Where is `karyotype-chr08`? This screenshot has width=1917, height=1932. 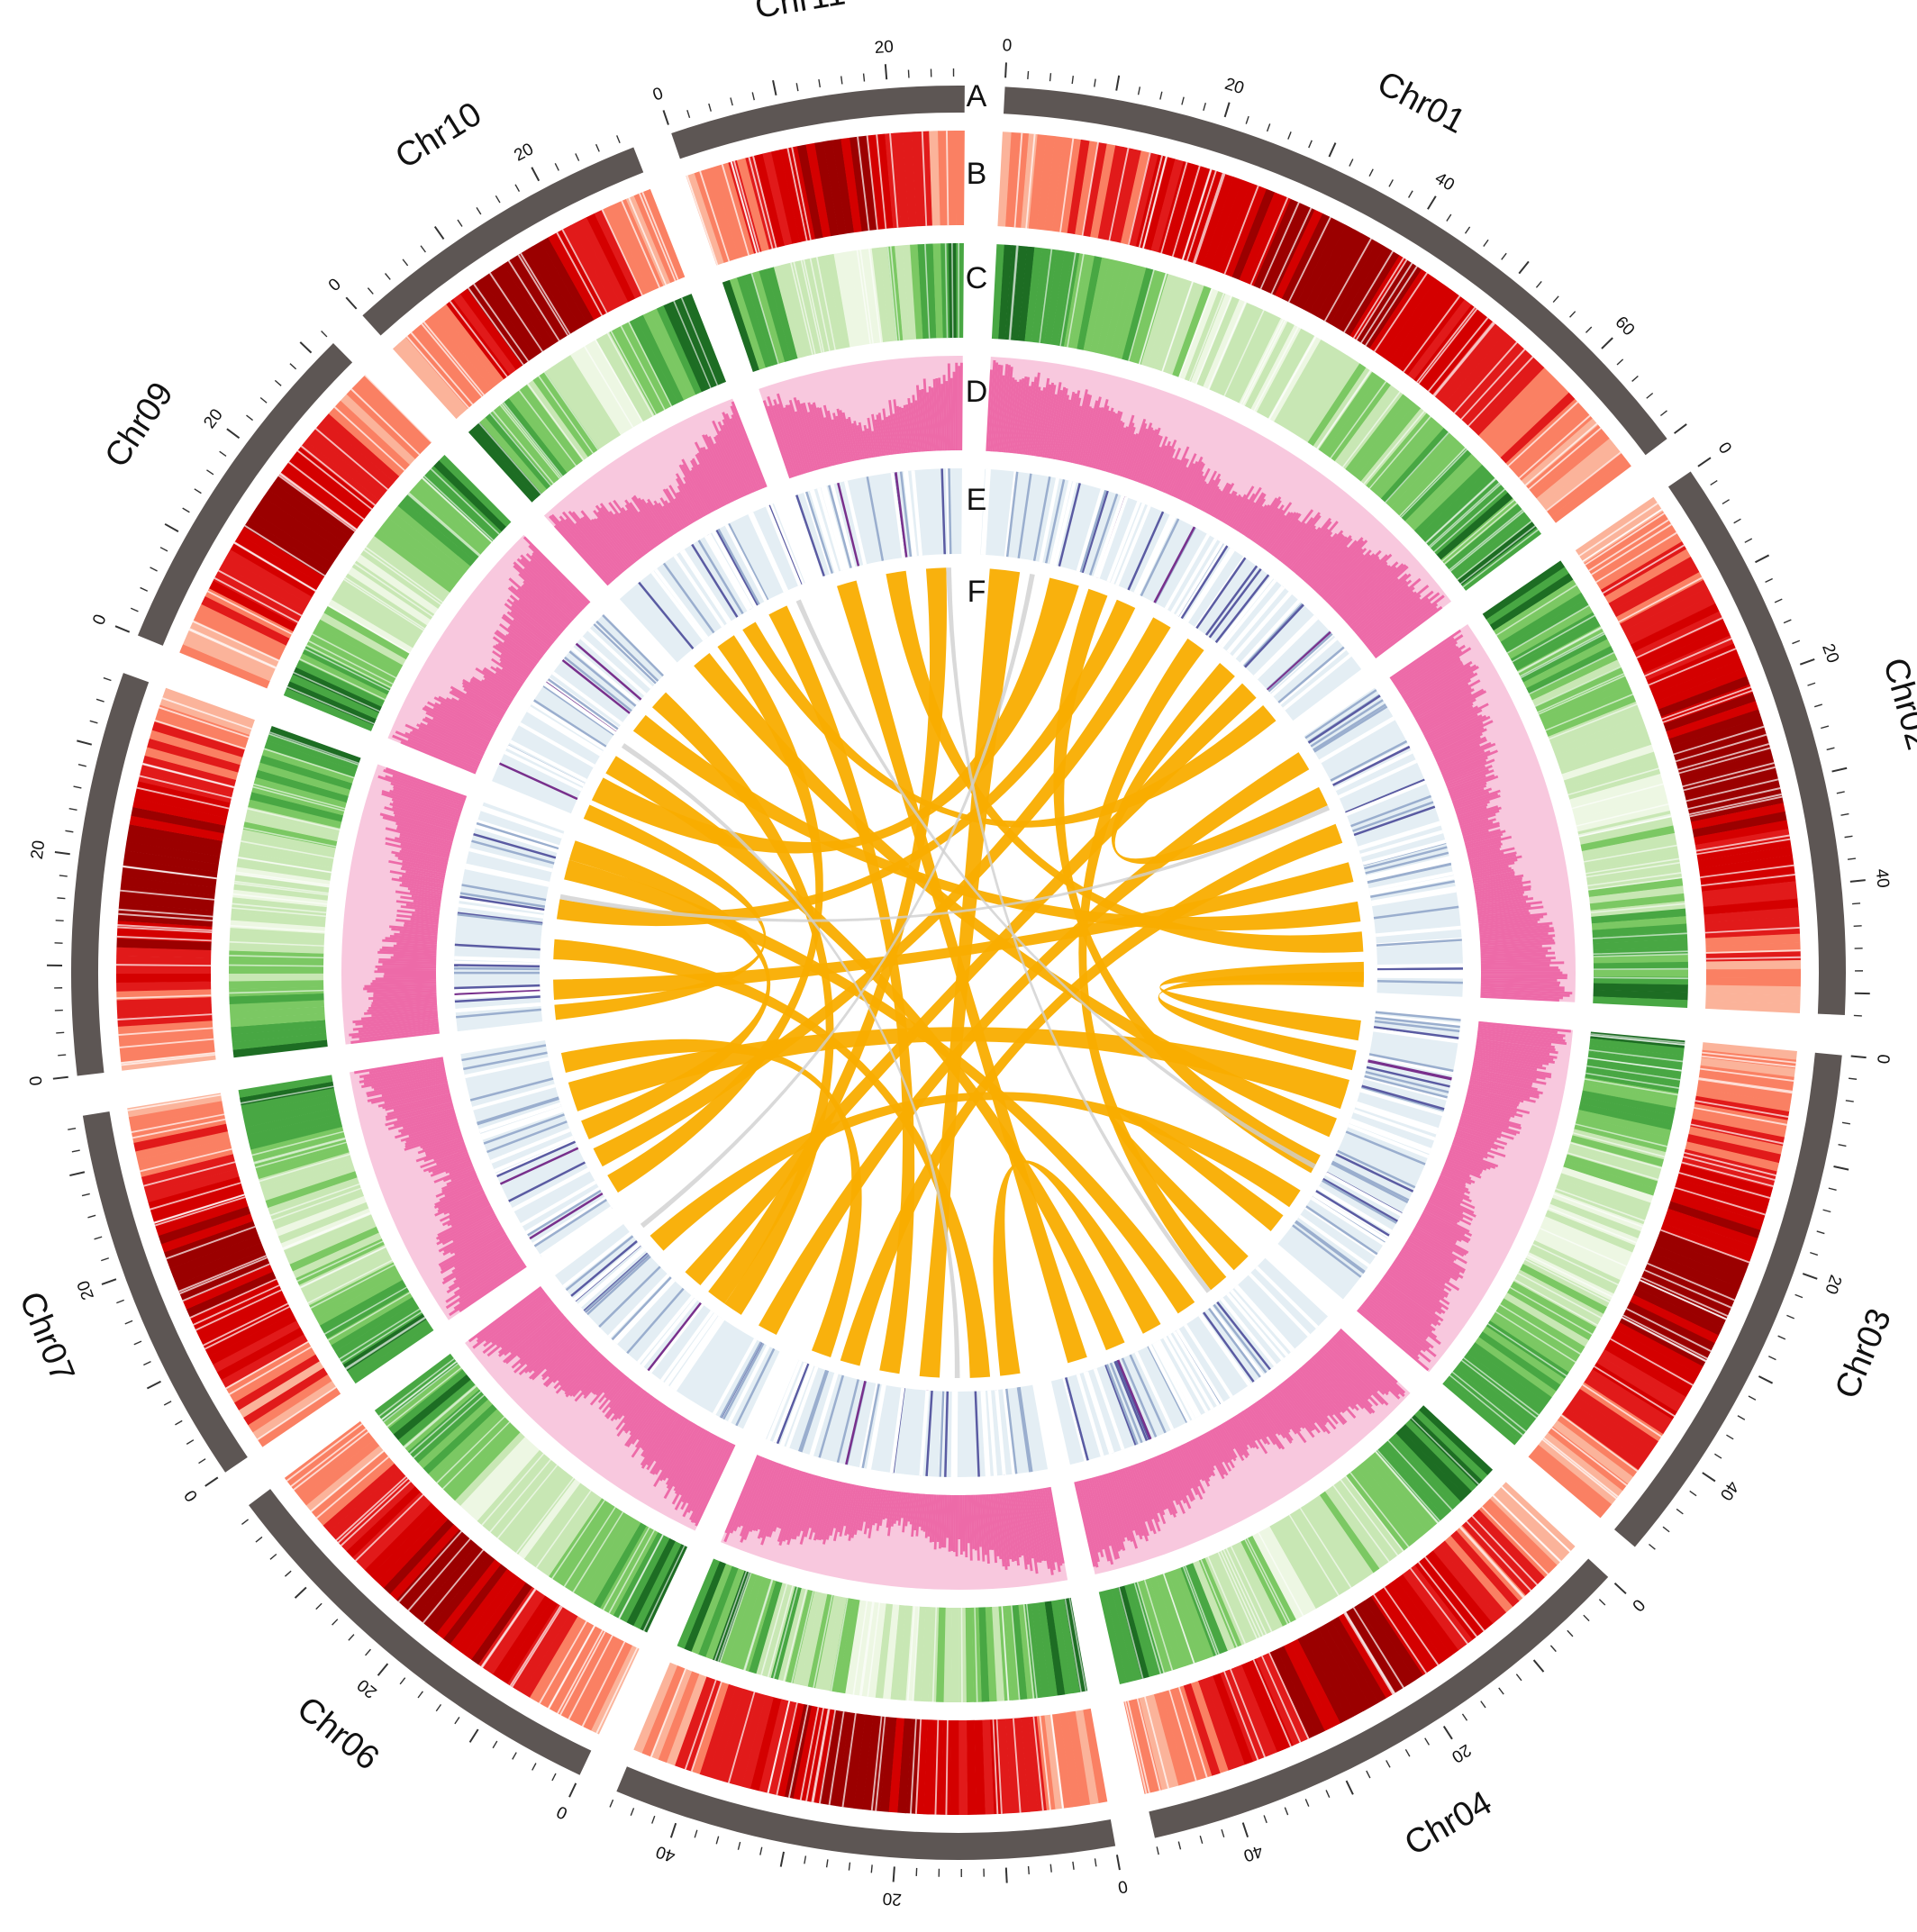 karyotype-chr08 is located at coordinates (110, 874).